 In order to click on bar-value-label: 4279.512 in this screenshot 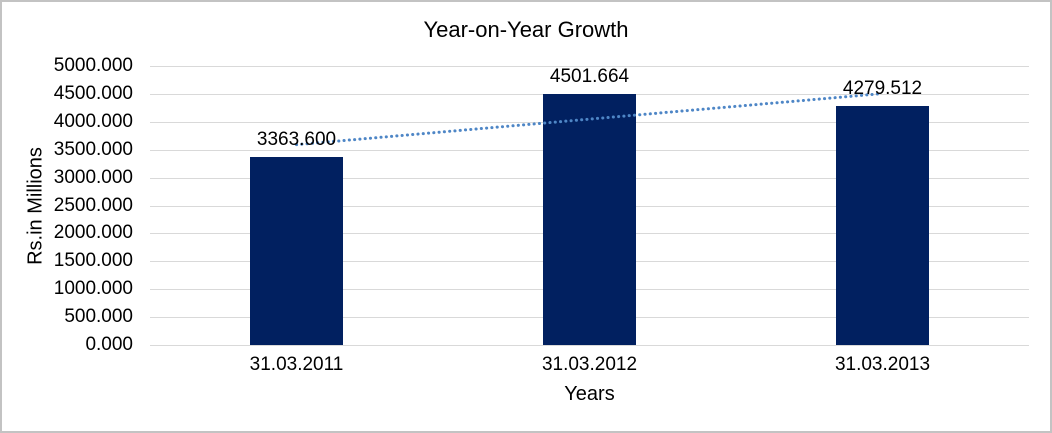, I will do `click(882, 89)`.